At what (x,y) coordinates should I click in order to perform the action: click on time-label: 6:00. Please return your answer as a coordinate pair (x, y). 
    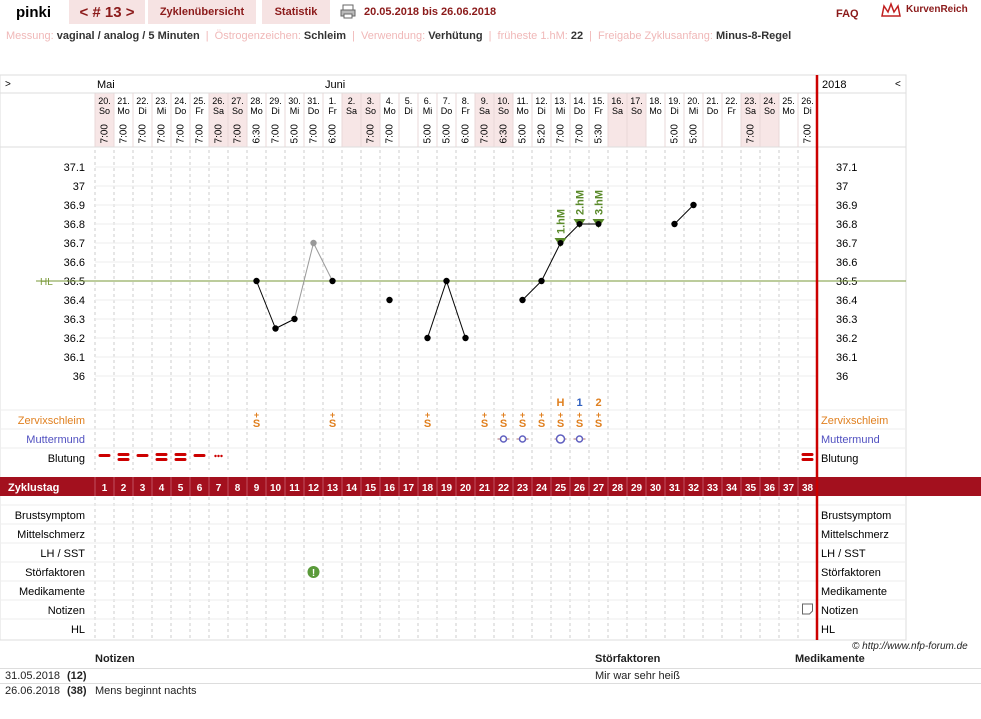
    Looking at the image, I should click on (466, 134).